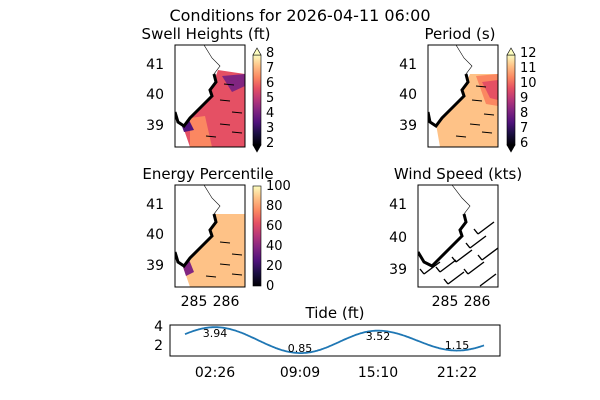 This screenshot has width=600, height=400. I want to click on colorbar-tick: 9, so click(524, 98).